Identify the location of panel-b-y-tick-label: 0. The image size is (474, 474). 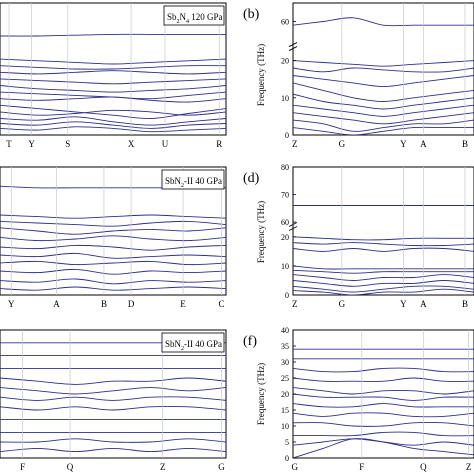
(287, 135).